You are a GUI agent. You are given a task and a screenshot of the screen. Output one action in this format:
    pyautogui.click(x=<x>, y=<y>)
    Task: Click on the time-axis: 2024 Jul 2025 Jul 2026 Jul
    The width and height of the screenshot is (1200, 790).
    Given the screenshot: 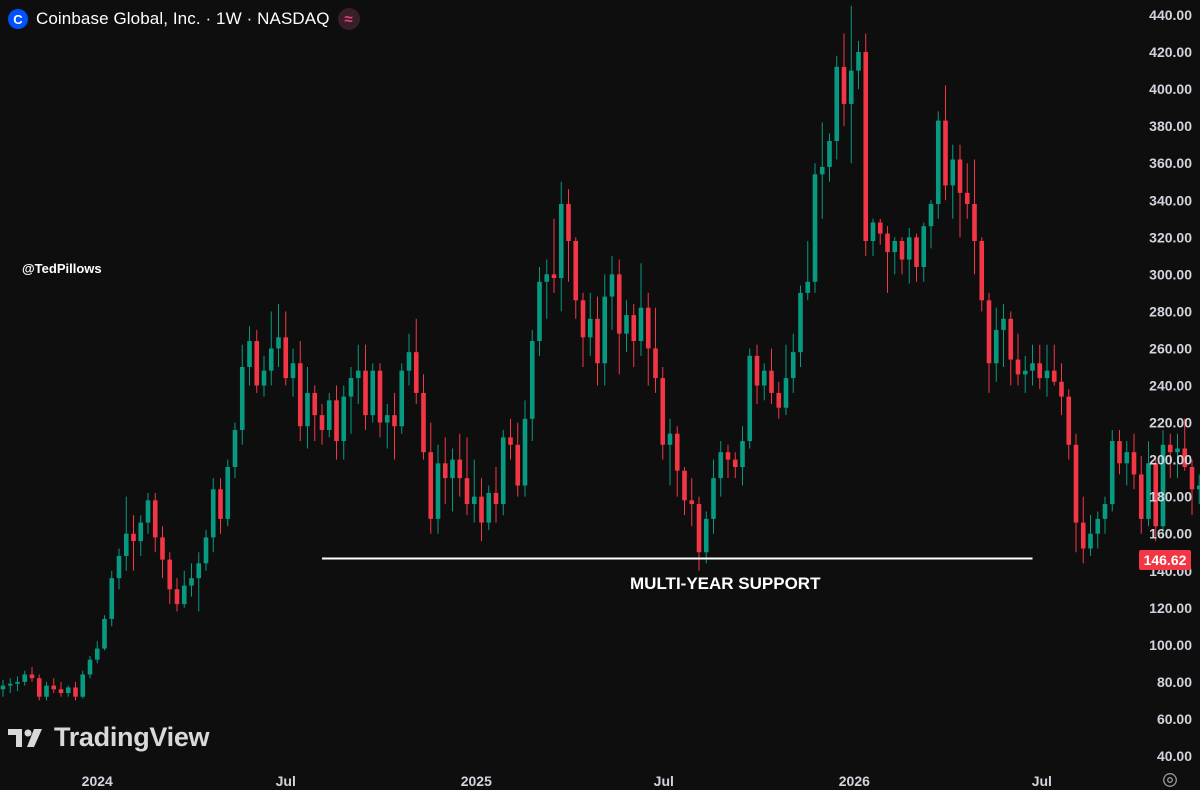 What is the action you would take?
    pyautogui.click(x=567, y=781)
    